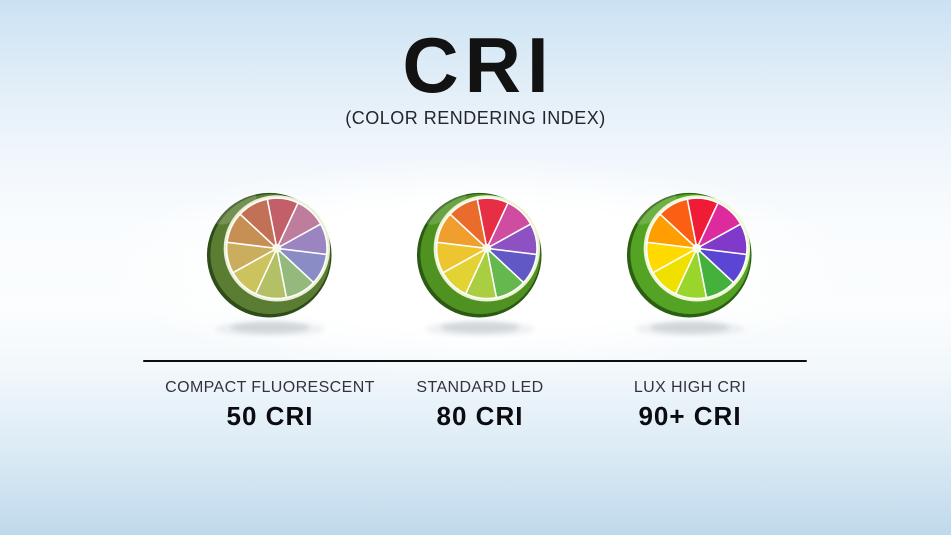 Image resolution: width=951 pixels, height=535 pixels. Describe the element at coordinates (475, 361) in the screenshot. I see `divider-line` at that location.